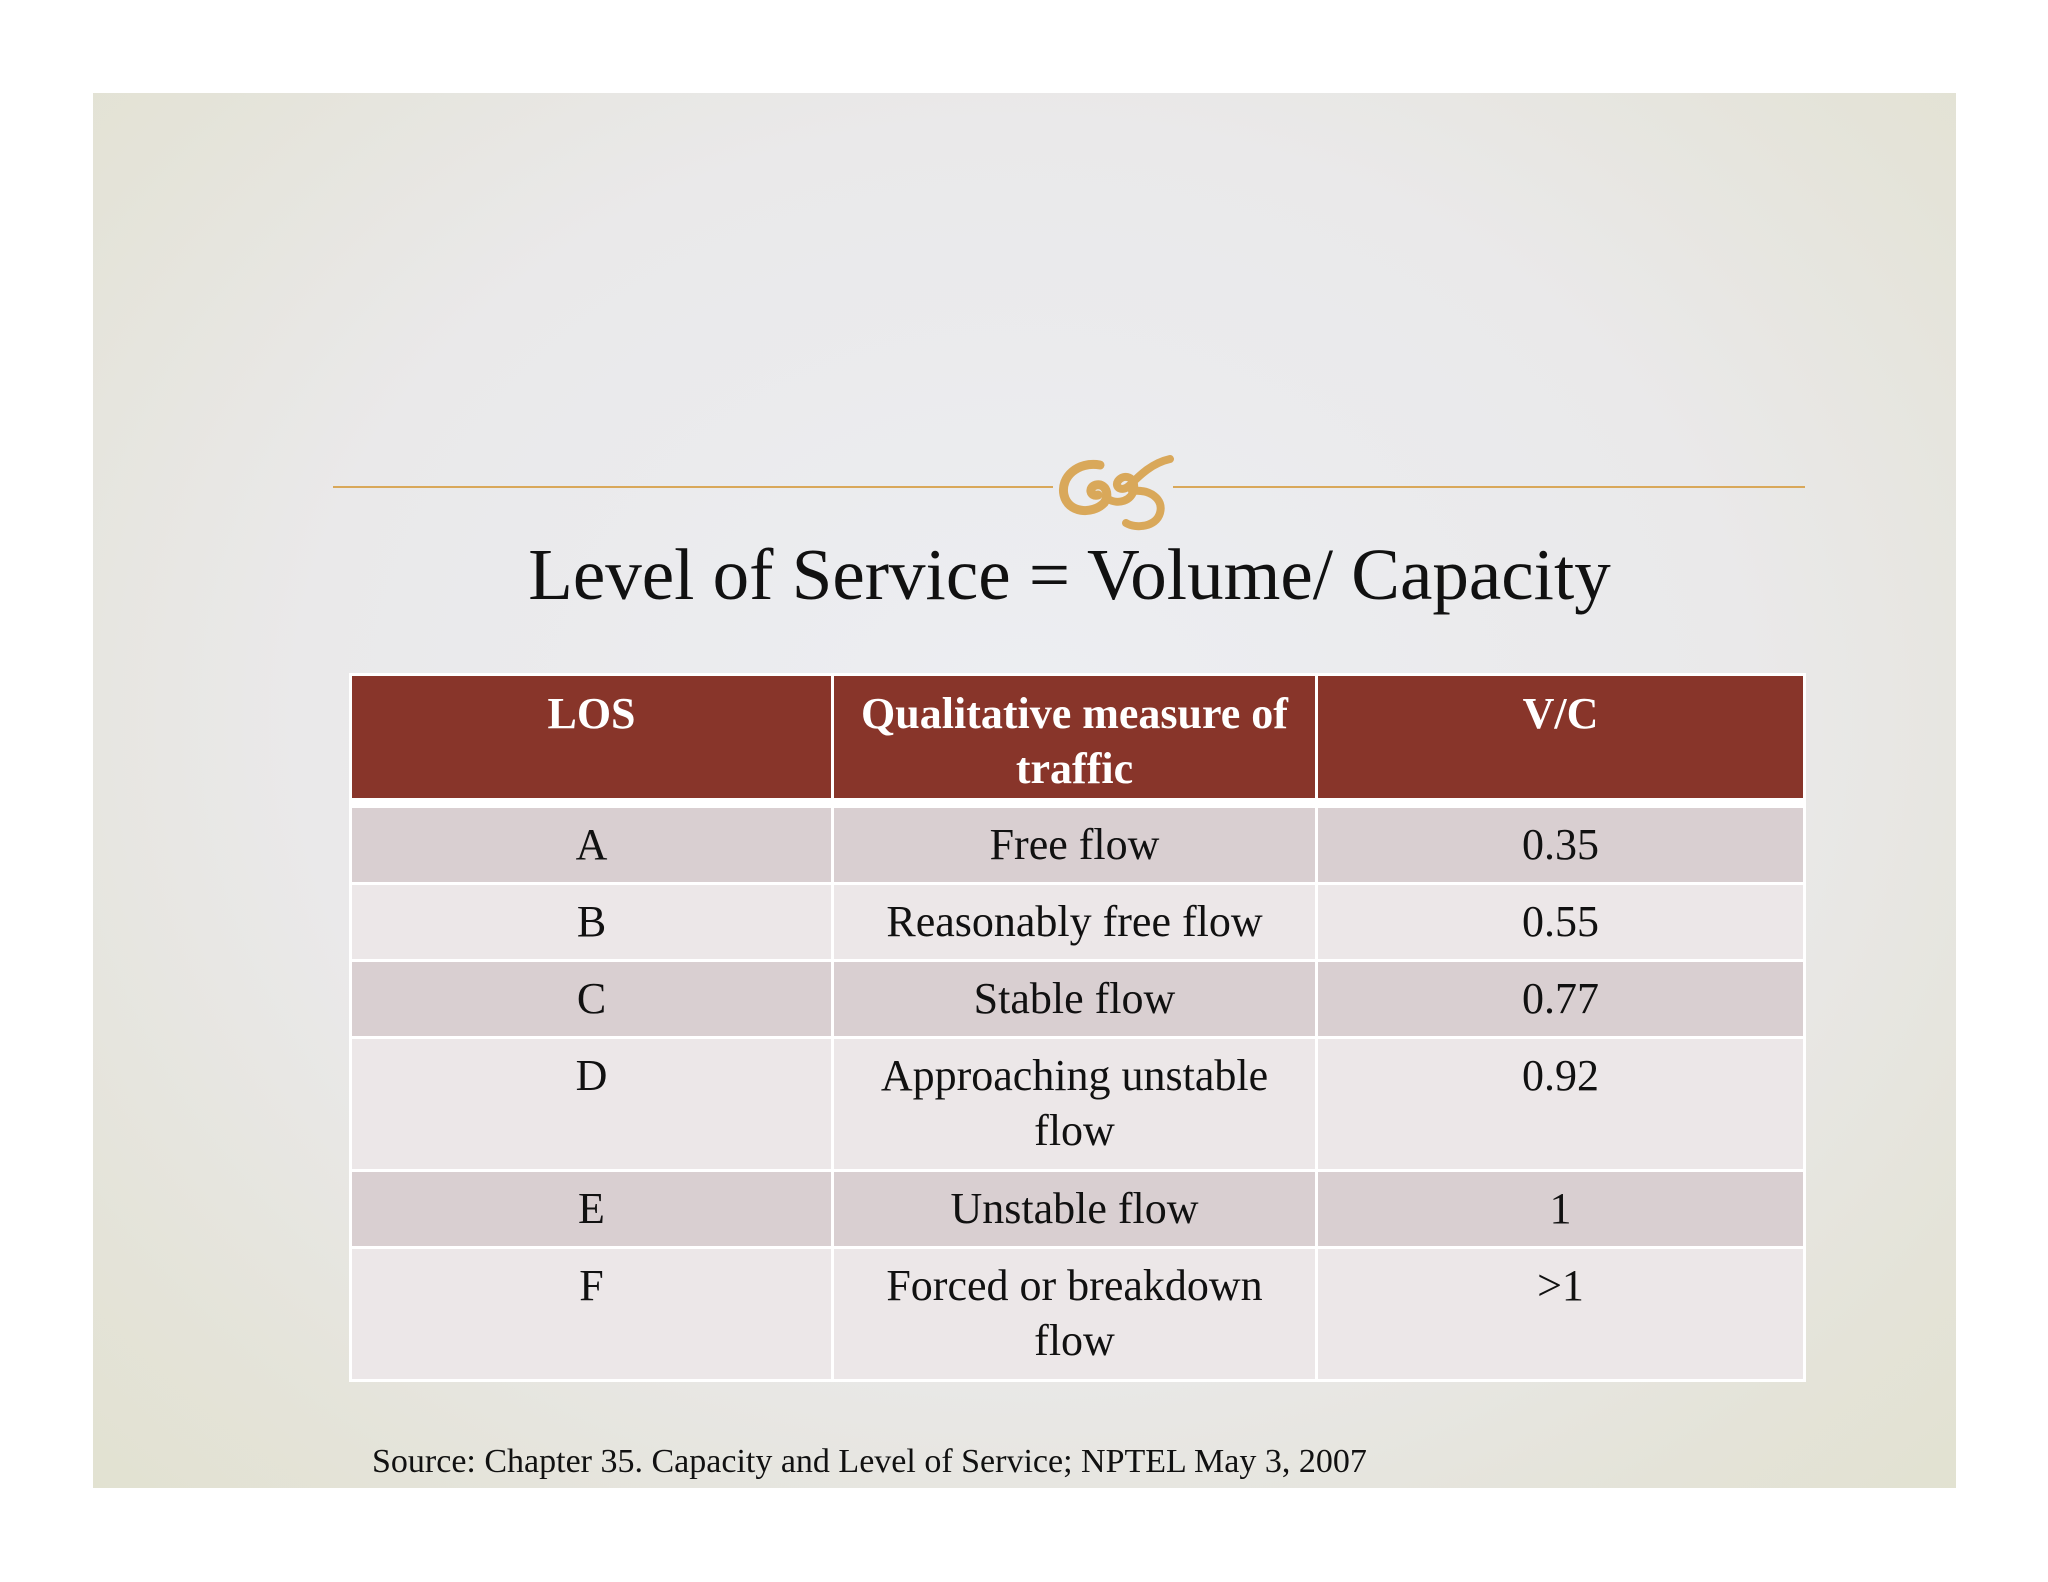 The width and height of the screenshot is (2048, 1582). Describe the element at coordinates (1560, 1209) in the screenshot. I see `cell-vc: 1` at that location.